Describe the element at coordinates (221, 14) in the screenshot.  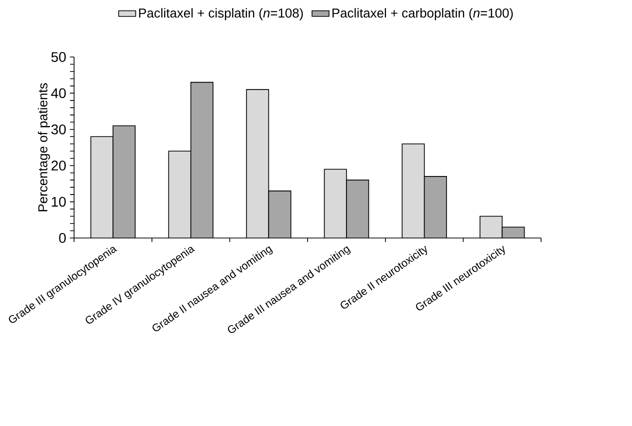
I see `legend-label: Paclitaxel + cisplatin (n=108)` at that location.